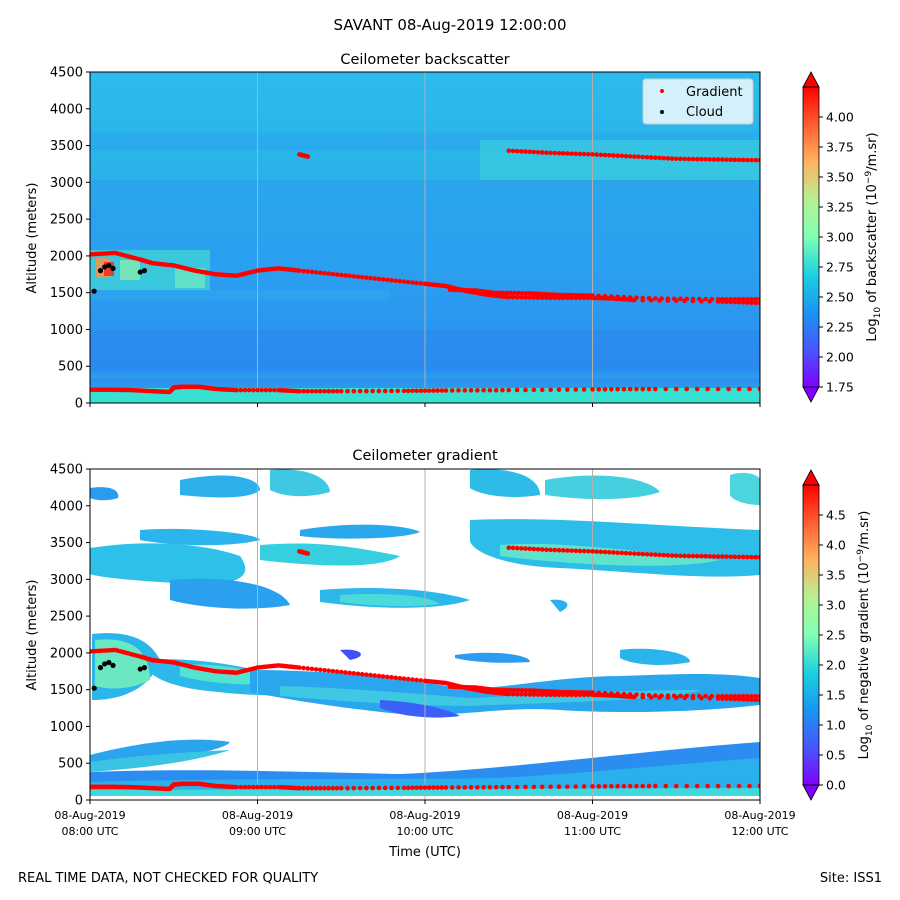 This screenshot has height=900, width=900. What do you see at coordinates (66, 183) in the screenshot?
I see `y-tick-label: 3000` at bounding box center [66, 183].